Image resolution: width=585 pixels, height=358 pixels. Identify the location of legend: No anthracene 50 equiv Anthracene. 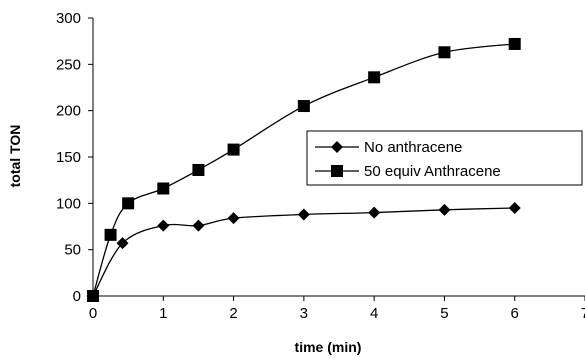
(444, 158).